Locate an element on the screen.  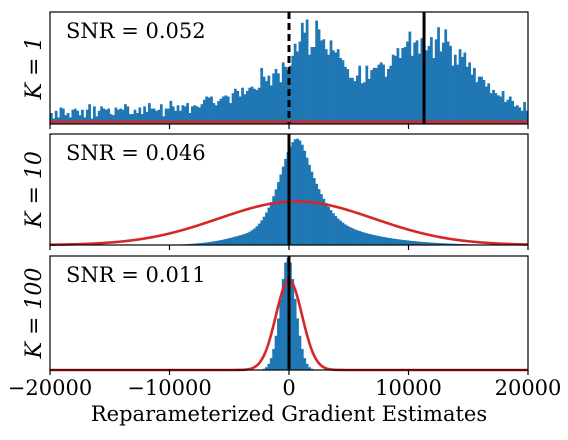
panel-label: K = 100 is located at coordinates (34, 314).